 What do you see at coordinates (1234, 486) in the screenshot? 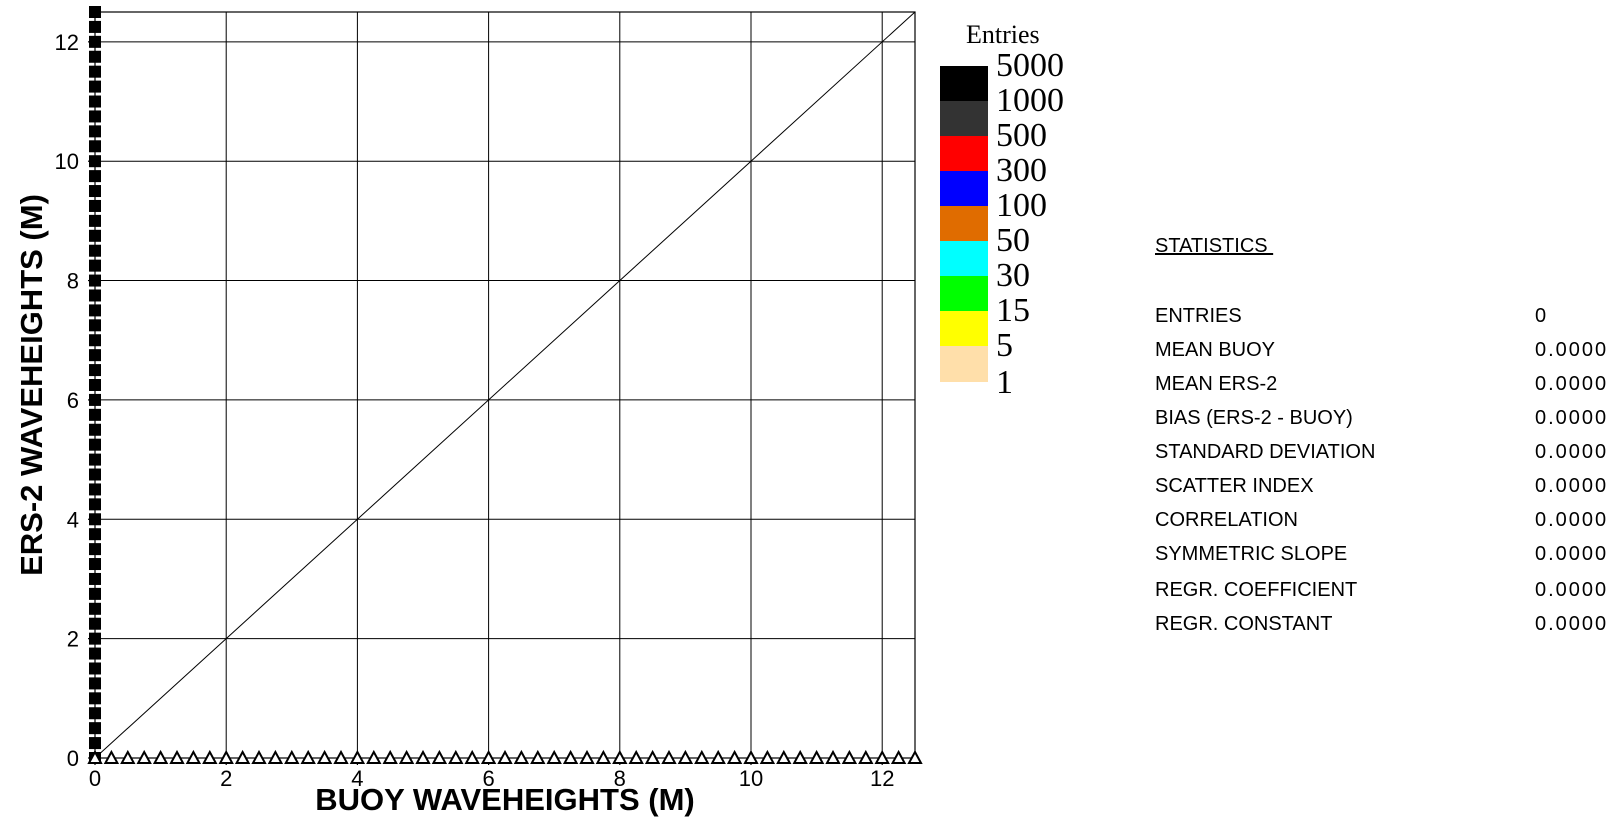
I see `statistics-label: SCATTER INDEX` at bounding box center [1234, 486].